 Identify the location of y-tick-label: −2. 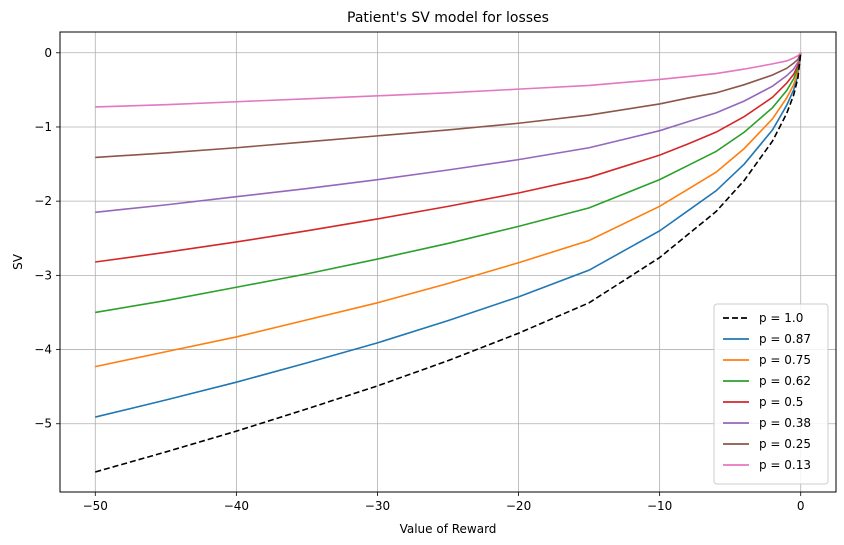
(43, 201).